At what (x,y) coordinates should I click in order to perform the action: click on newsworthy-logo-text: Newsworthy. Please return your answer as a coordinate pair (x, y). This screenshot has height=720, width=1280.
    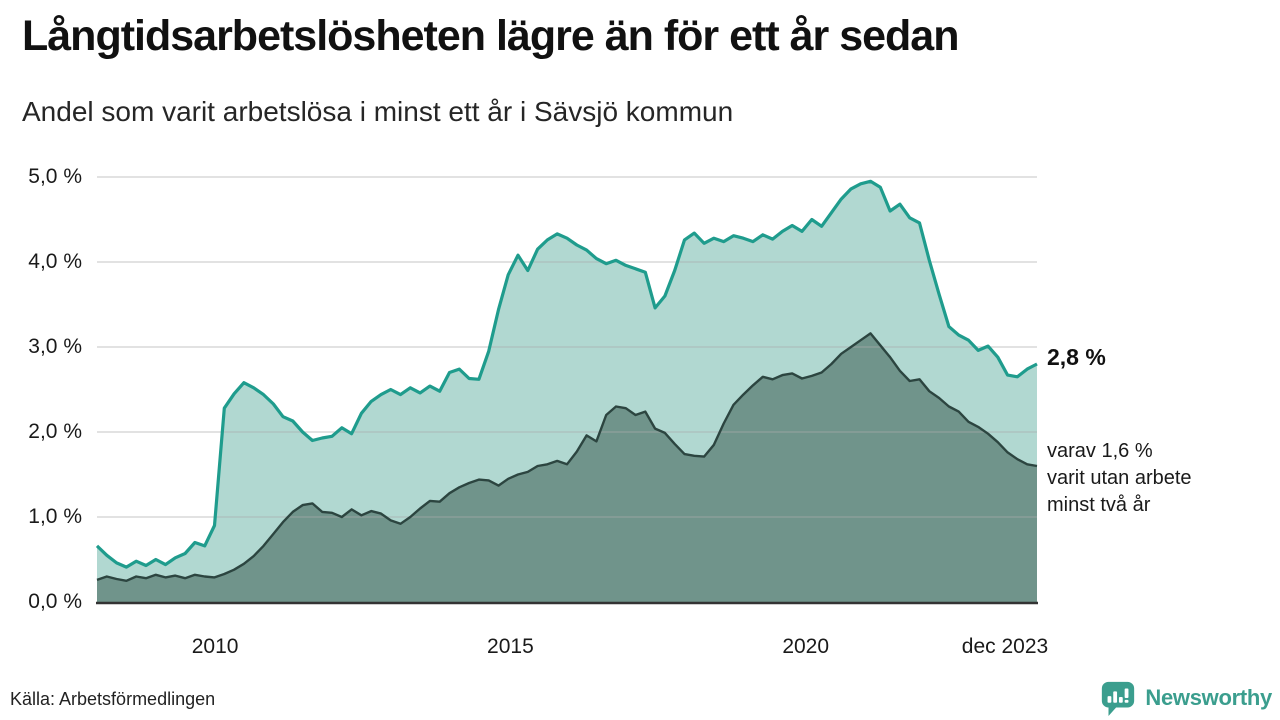
    Looking at the image, I should click on (1208, 697).